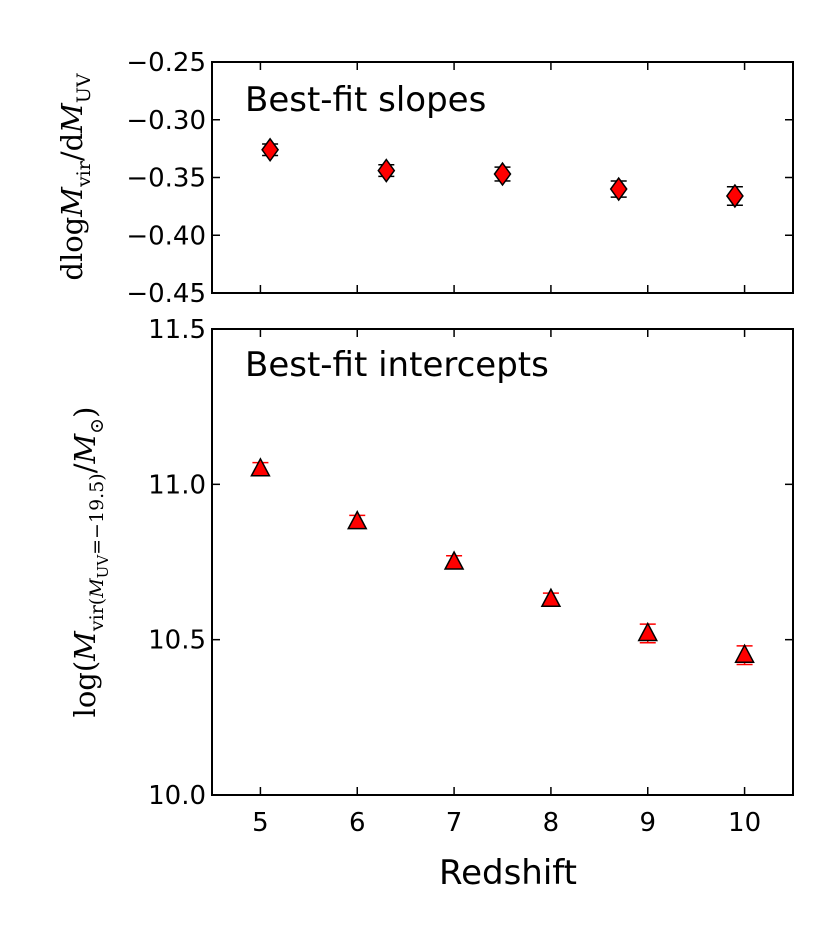 The width and height of the screenshot is (830, 934). What do you see at coordinates (647, 823) in the screenshot?
I see `x-tick-label: 9` at bounding box center [647, 823].